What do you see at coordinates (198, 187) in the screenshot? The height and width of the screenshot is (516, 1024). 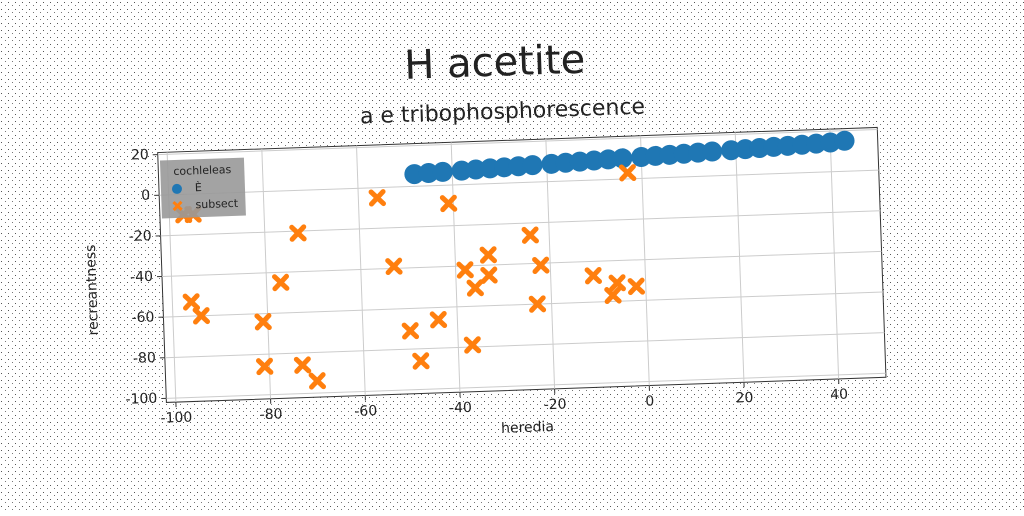 I see `legend-label: È` at bounding box center [198, 187].